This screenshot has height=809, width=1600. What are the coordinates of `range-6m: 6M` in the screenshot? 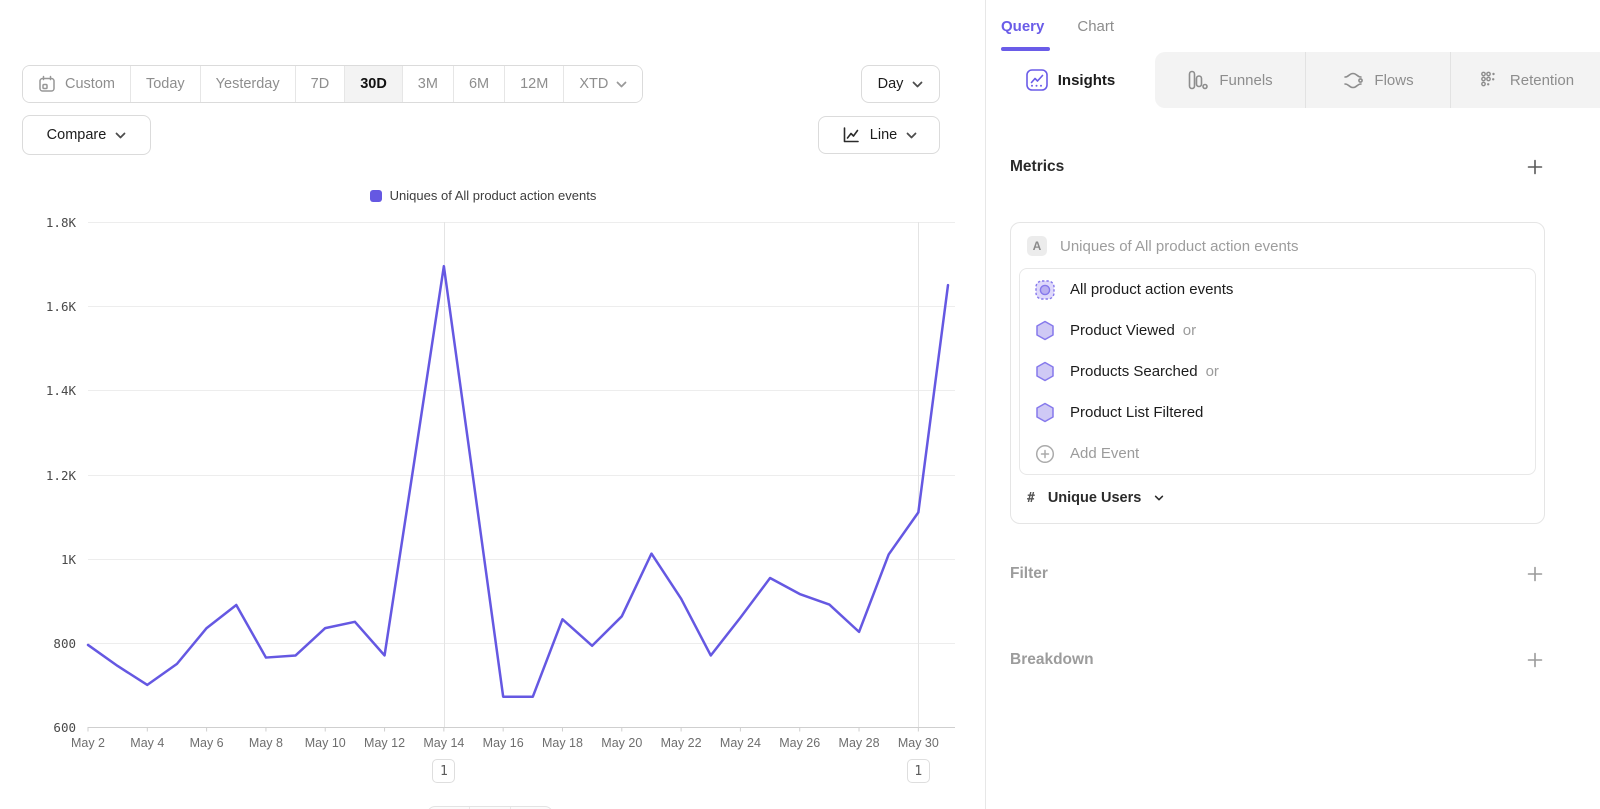 It's located at (479, 84).